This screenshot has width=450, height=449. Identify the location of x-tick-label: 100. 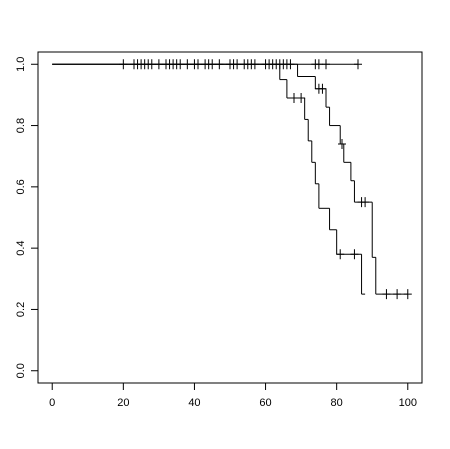
(408, 403).